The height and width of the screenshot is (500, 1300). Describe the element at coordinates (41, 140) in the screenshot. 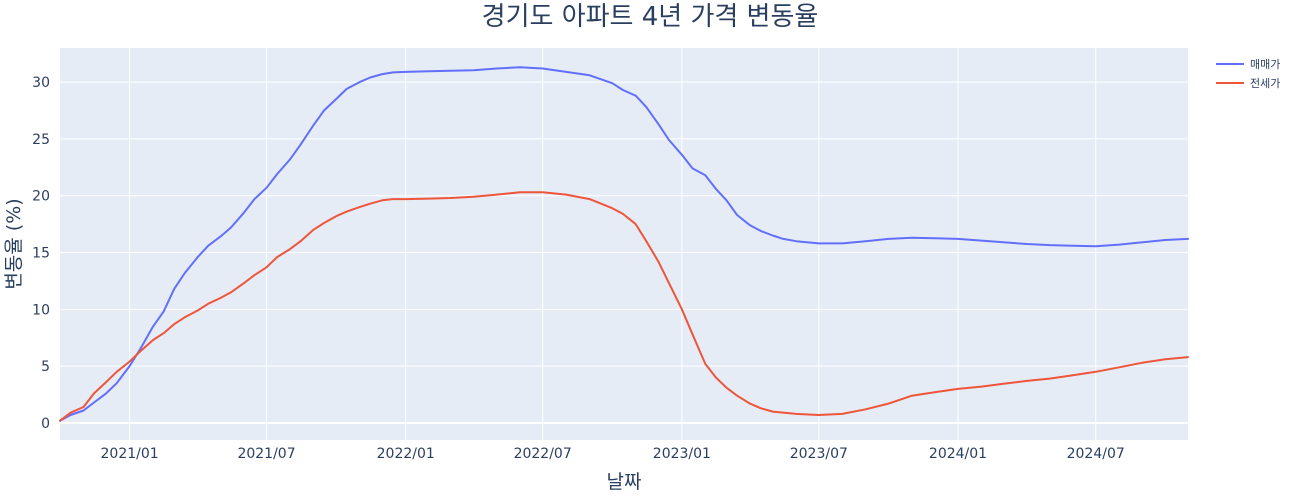

I see `y-tick-label: 25` at that location.